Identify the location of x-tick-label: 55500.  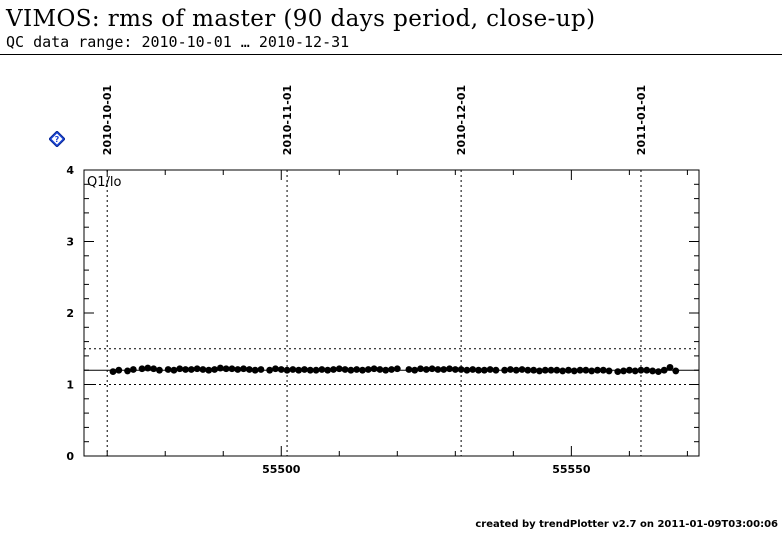
(281, 469).